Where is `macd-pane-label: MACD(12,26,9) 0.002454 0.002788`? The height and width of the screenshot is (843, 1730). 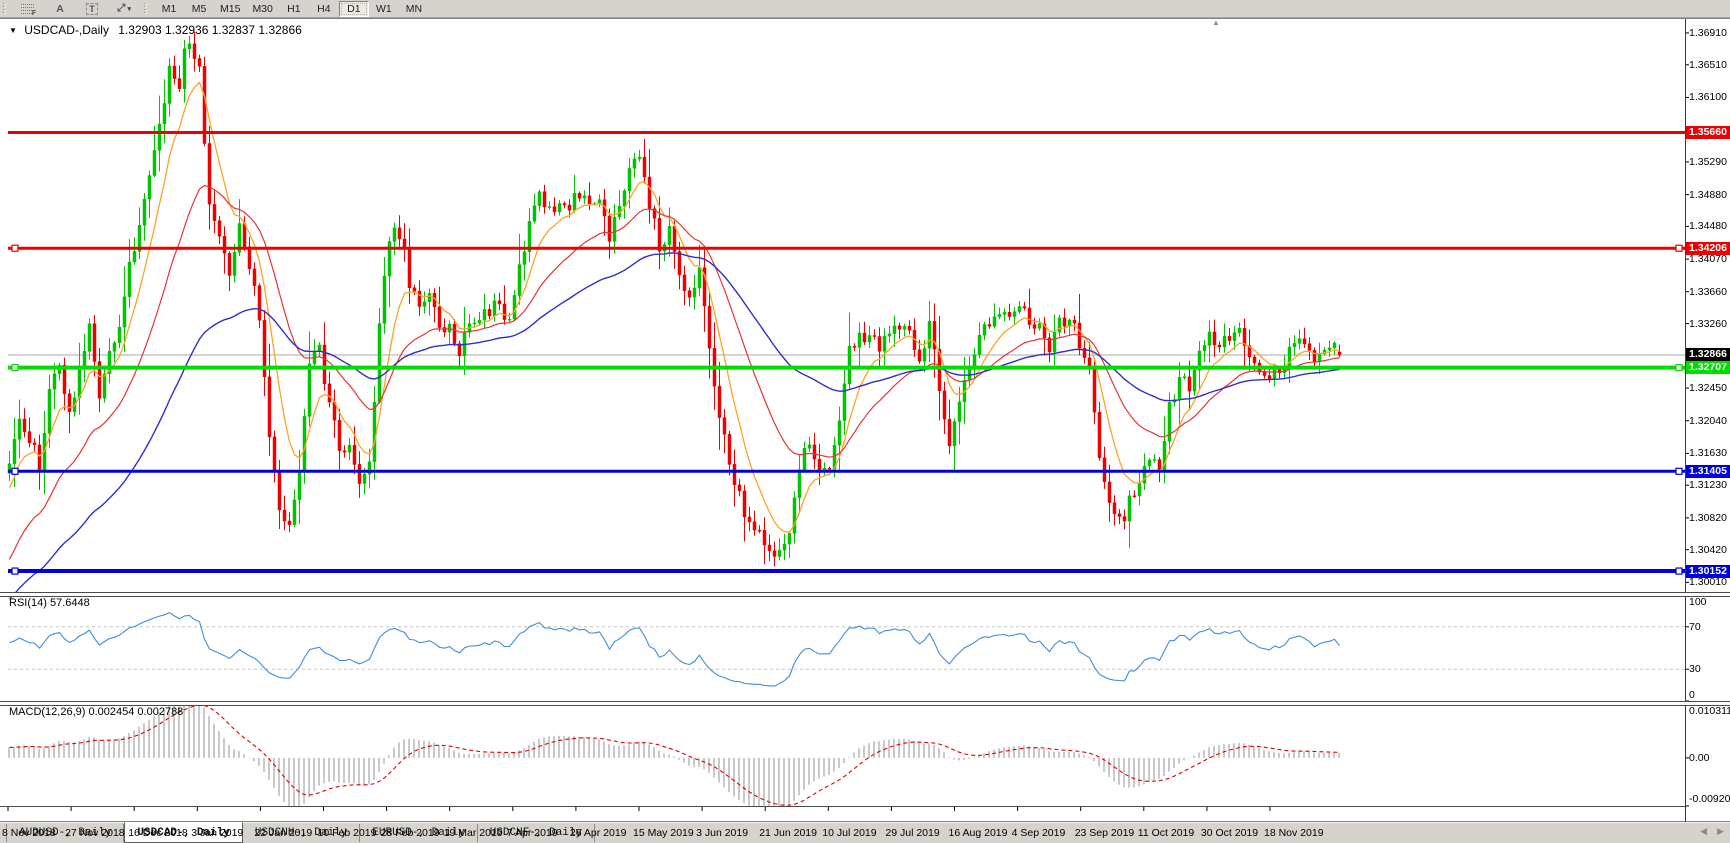 macd-pane-label: MACD(12,26,9) 0.002454 0.002788 is located at coordinates (96, 712).